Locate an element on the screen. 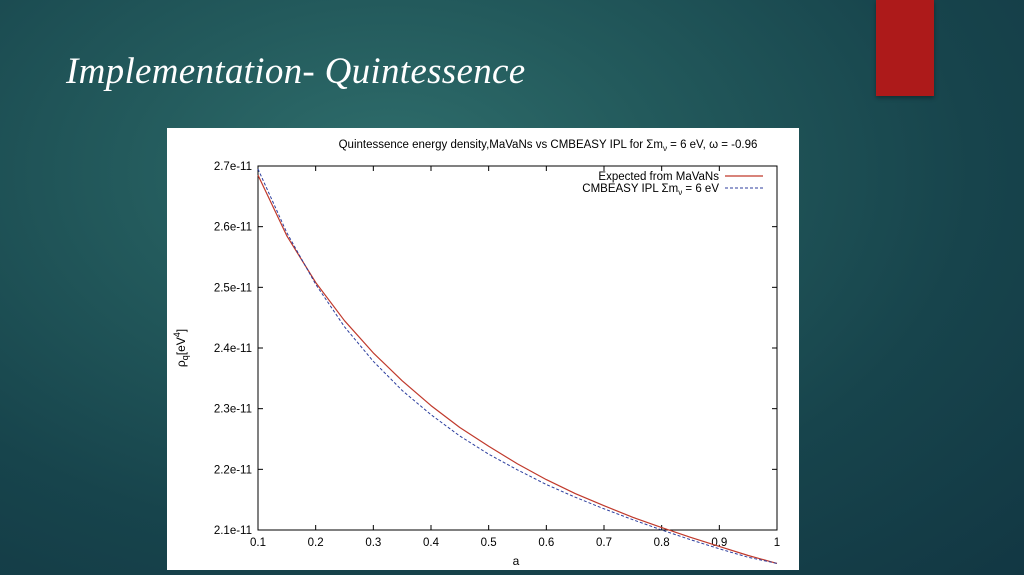 The width and height of the screenshot is (1024, 575). x-tick-label: 0.7 is located at coordinates (604, 543).